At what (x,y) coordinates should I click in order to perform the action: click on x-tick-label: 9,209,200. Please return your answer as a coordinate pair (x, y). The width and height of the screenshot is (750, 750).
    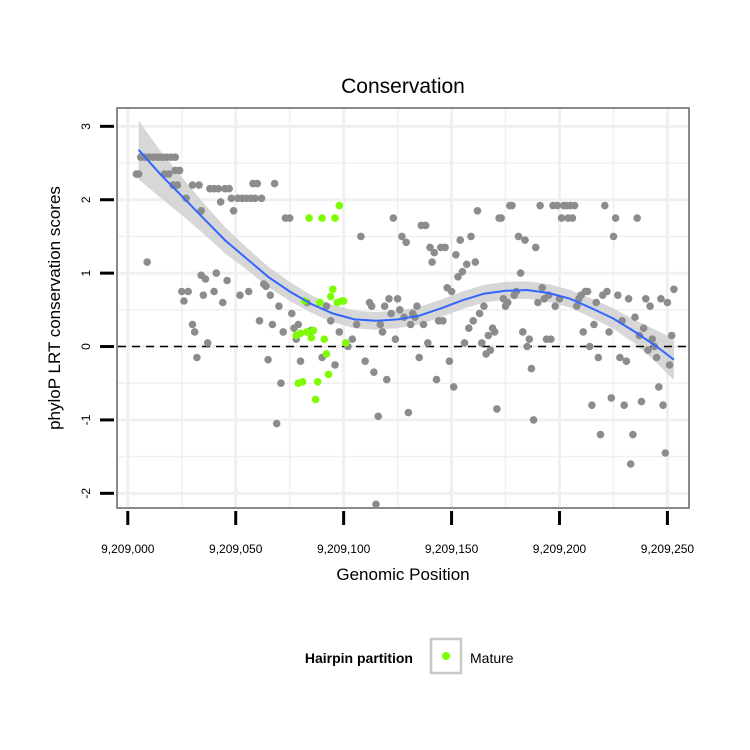
    Looking at the image, I should click on (560, 549).